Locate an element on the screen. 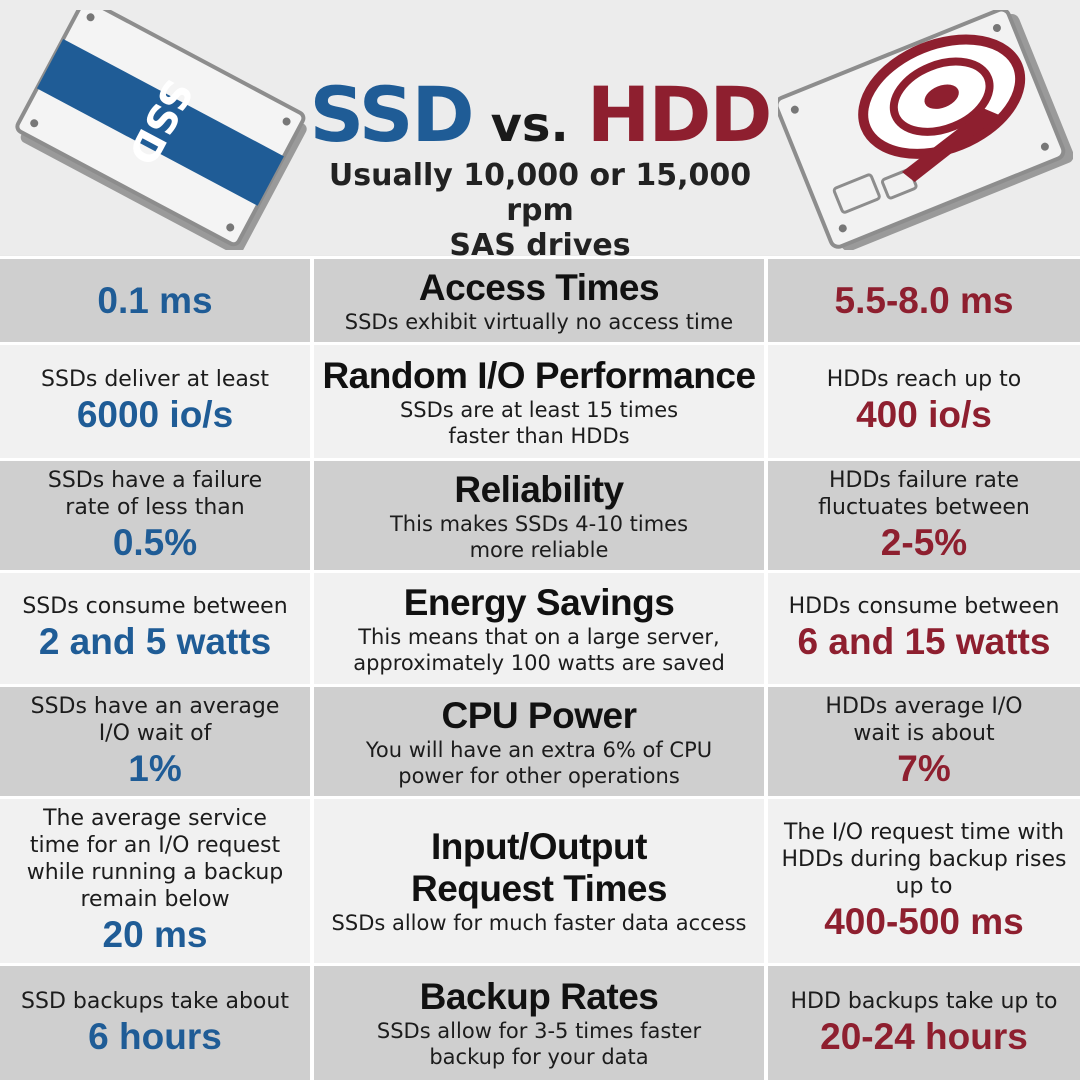  metric-title: Energy Savings is located at coordinates (539, 602).